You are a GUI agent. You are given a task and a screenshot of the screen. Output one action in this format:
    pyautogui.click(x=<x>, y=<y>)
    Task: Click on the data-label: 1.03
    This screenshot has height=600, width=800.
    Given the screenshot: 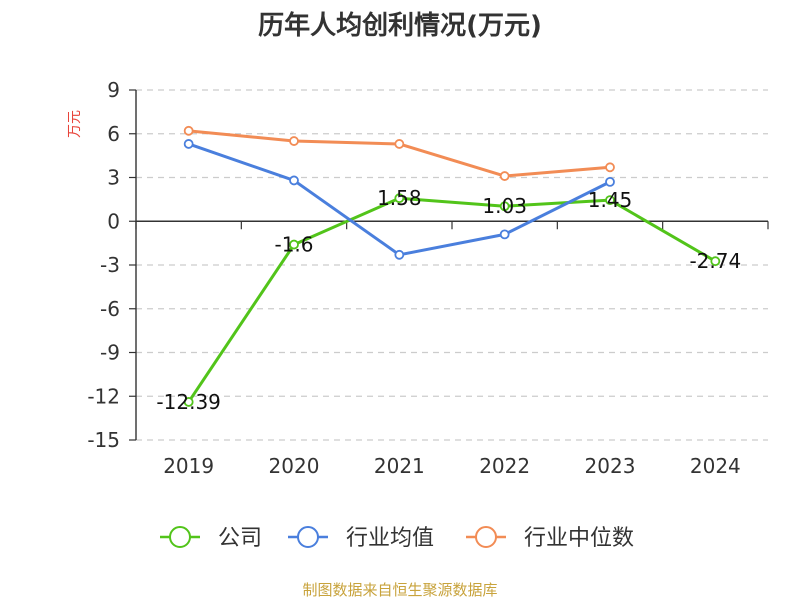 What is the action you would take?
    pyautogui.click(x=504, y=206)
    